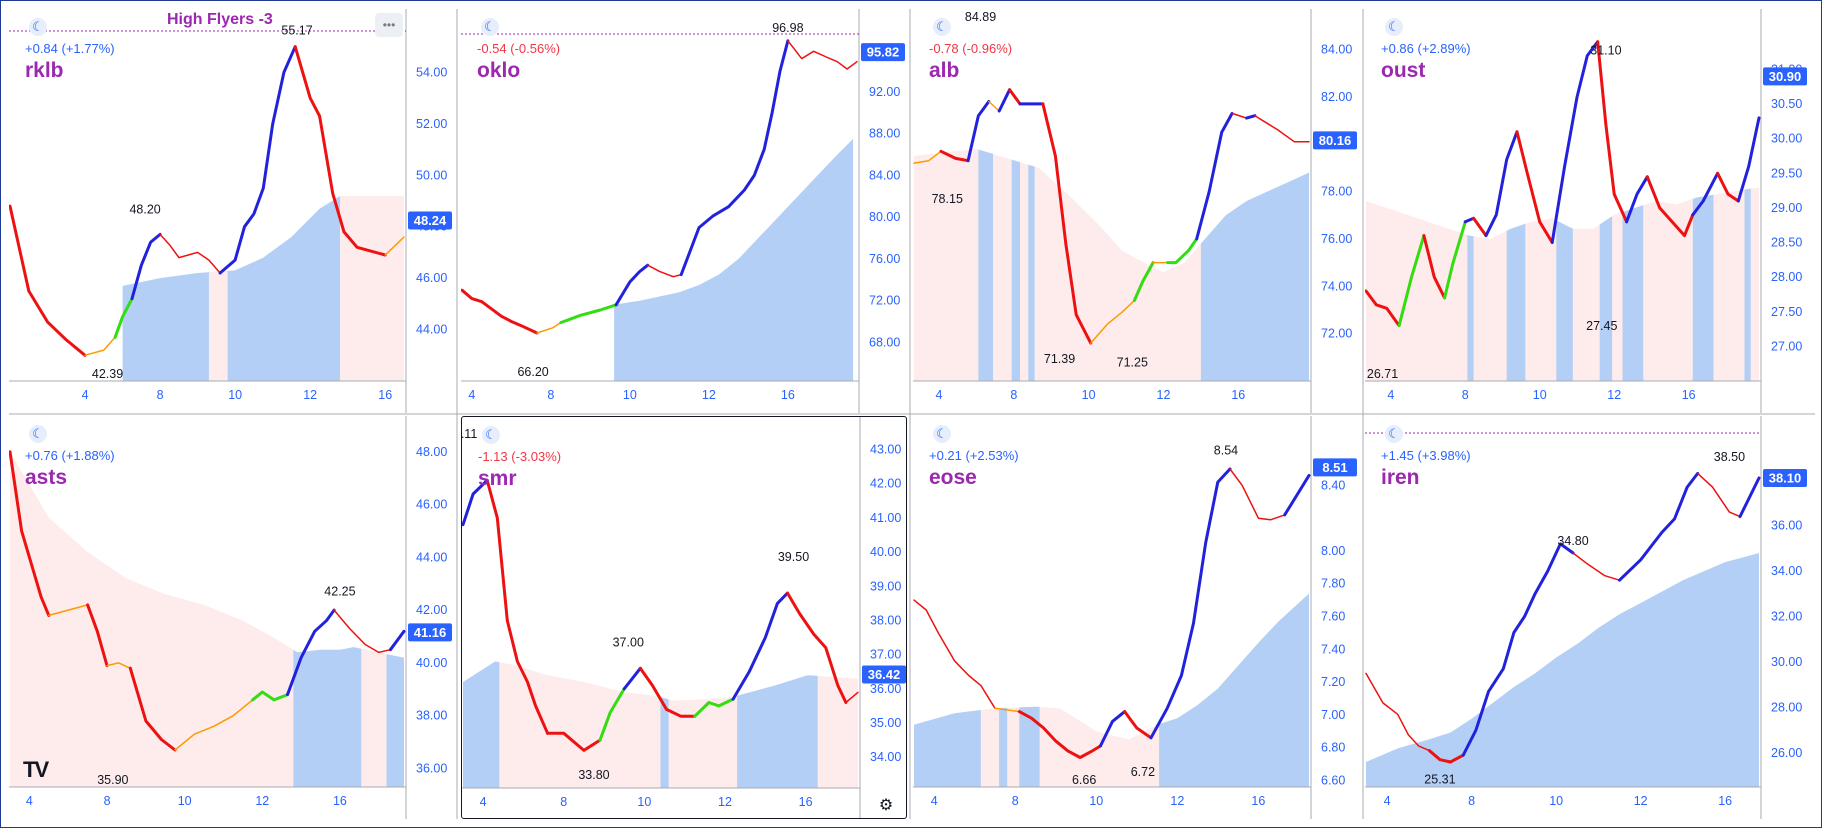  Describe the element at coordinates (1336, 192) in the screenshot. I see `y-tick-label: 78.00` at that location.